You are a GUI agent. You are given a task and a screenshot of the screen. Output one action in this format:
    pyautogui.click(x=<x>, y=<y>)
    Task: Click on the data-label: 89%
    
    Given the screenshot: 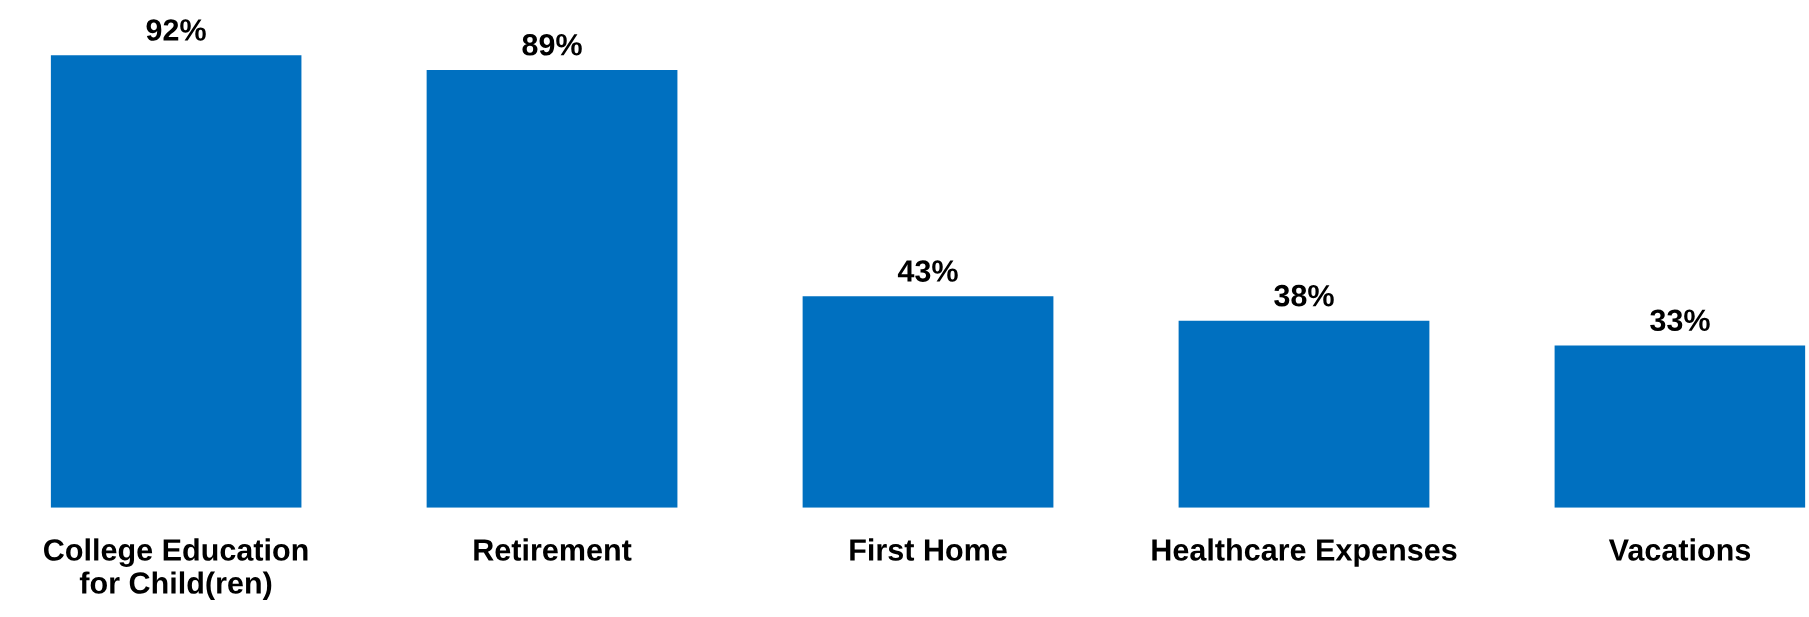 What is the action you would take?
    pyautogui.click(x=552, y=44)
    